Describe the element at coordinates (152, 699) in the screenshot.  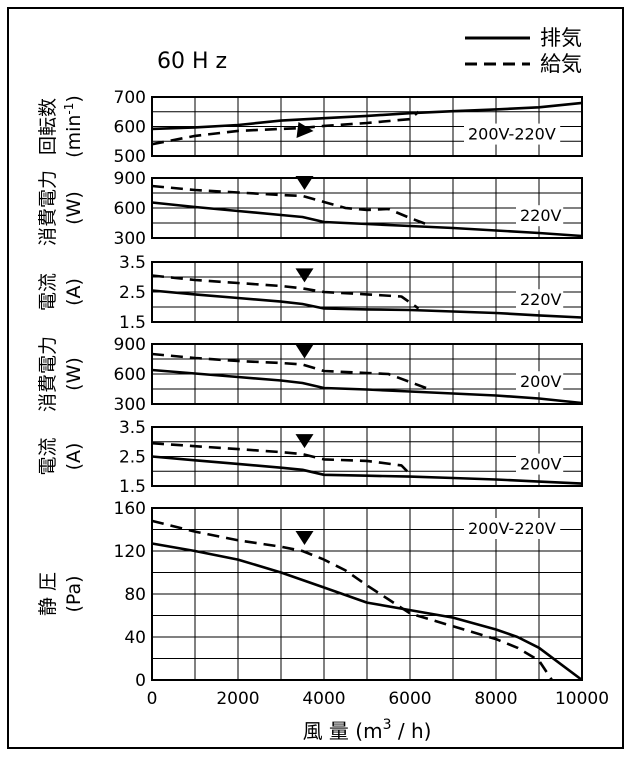
I see `x-tick-label: 0` at that location.